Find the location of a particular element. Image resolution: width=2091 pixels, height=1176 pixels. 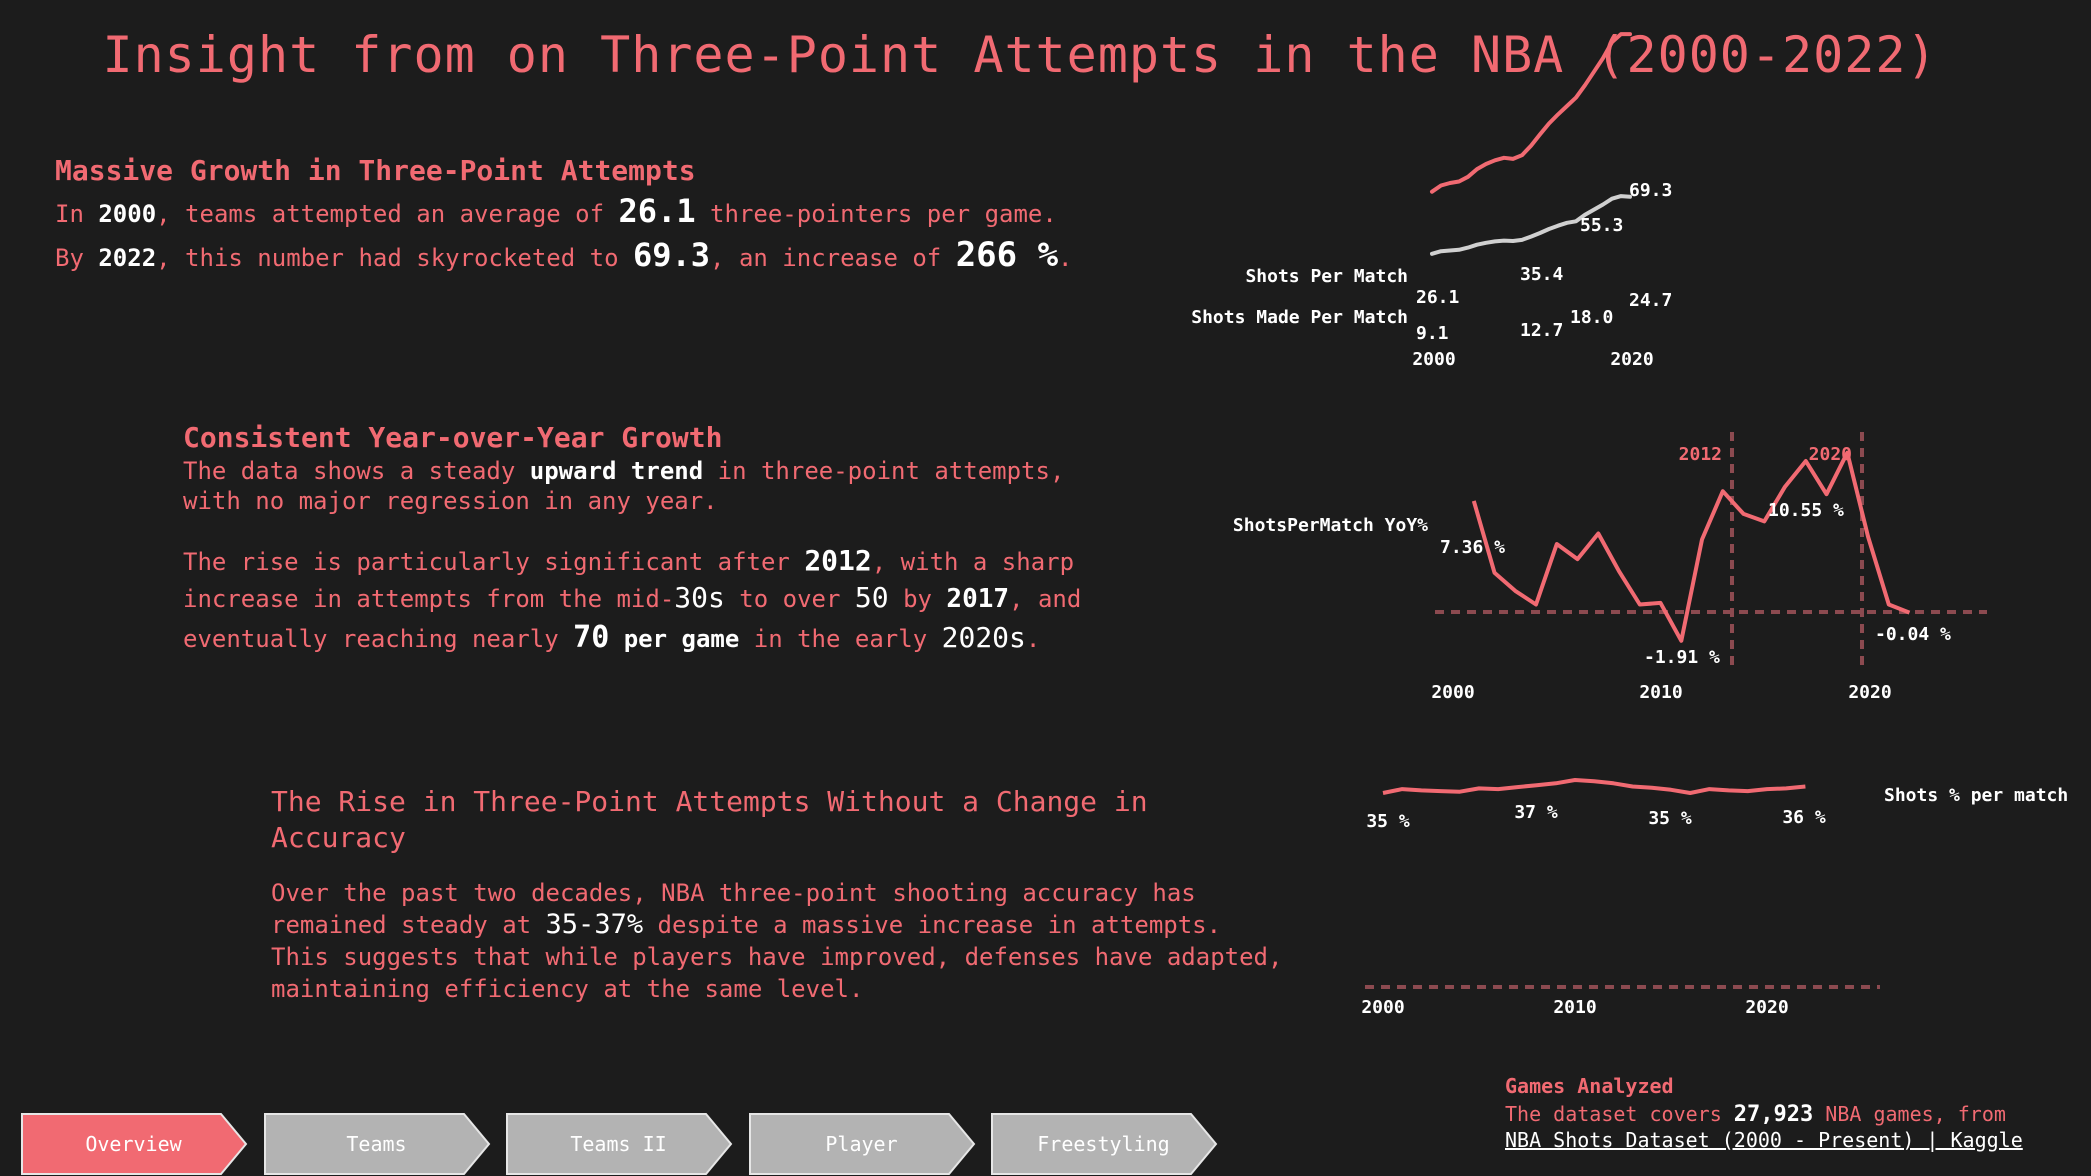

yoy-value-label: -1.91 % is located at coordinates (1682, 657).